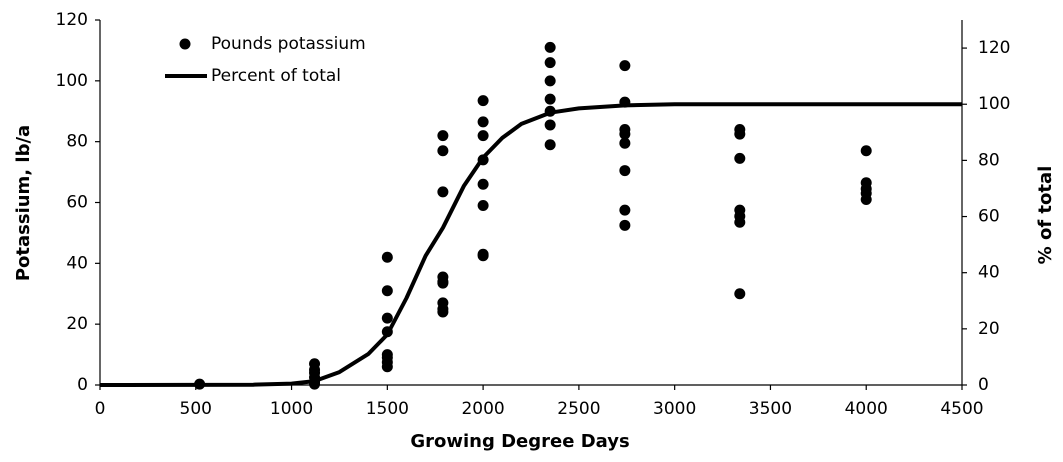  Describe the element at coordinates (519, 441) in the screenshot. I see `x-axis-label: Growing Degree Days` at that location.